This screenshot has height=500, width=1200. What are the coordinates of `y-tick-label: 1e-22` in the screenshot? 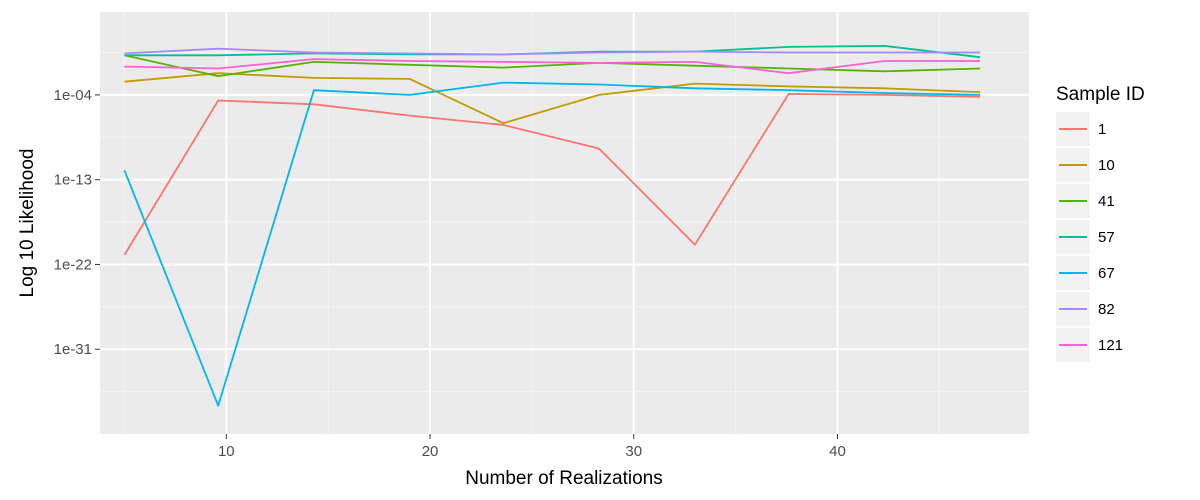 It's located at (73, 264).